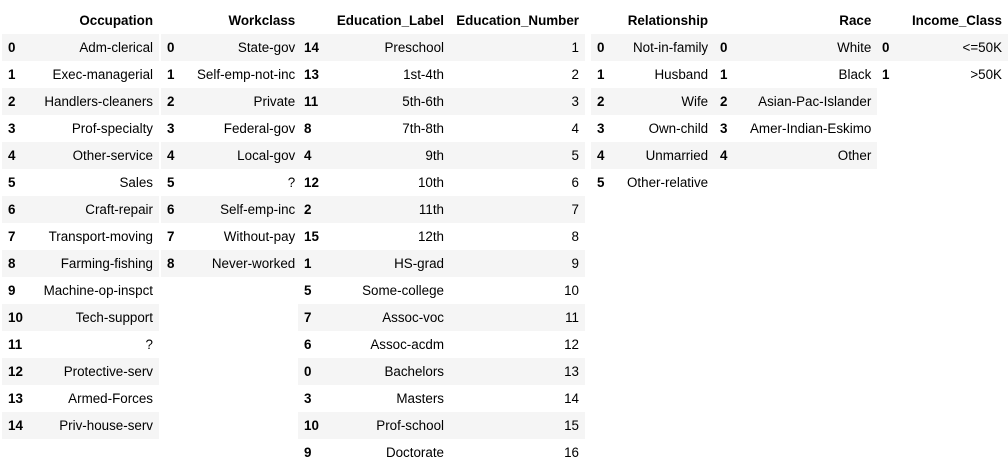 The height and width of the screenshot is (474, 1008). I want to click on table-row: 6 Assoc-acdm 12, so click(441, 344).